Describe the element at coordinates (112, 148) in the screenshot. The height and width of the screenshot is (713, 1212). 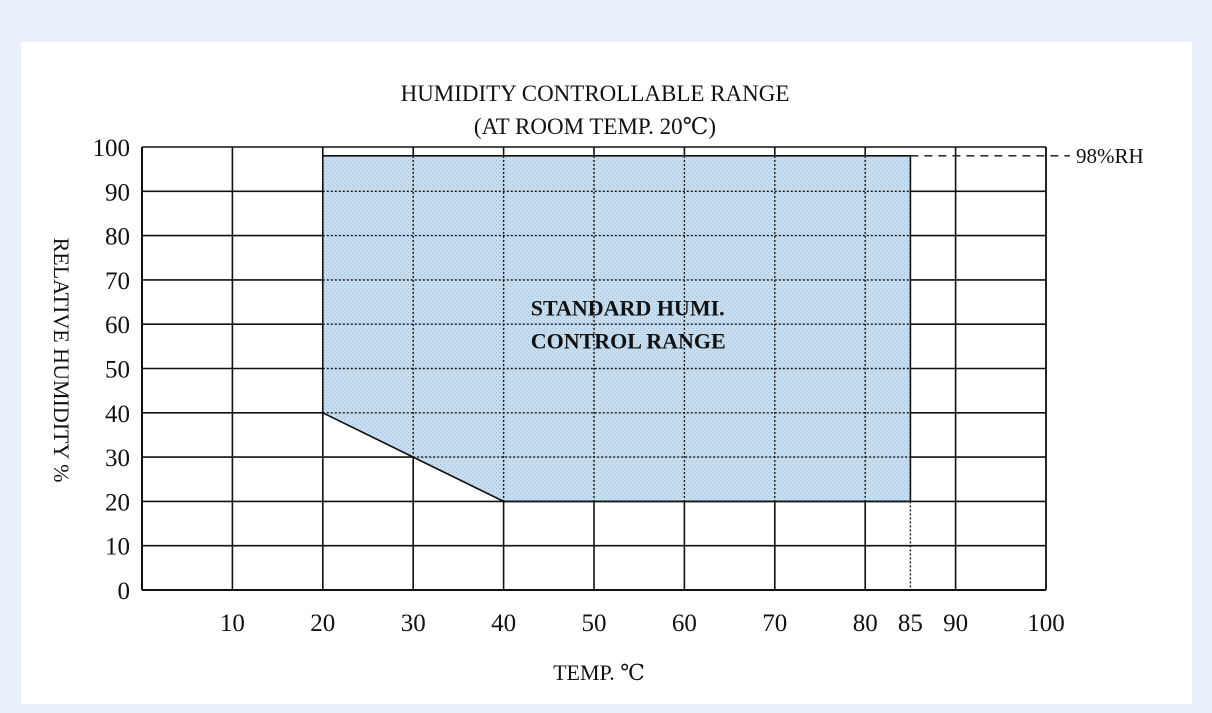
I see `y-tick-label: 100` at that location.